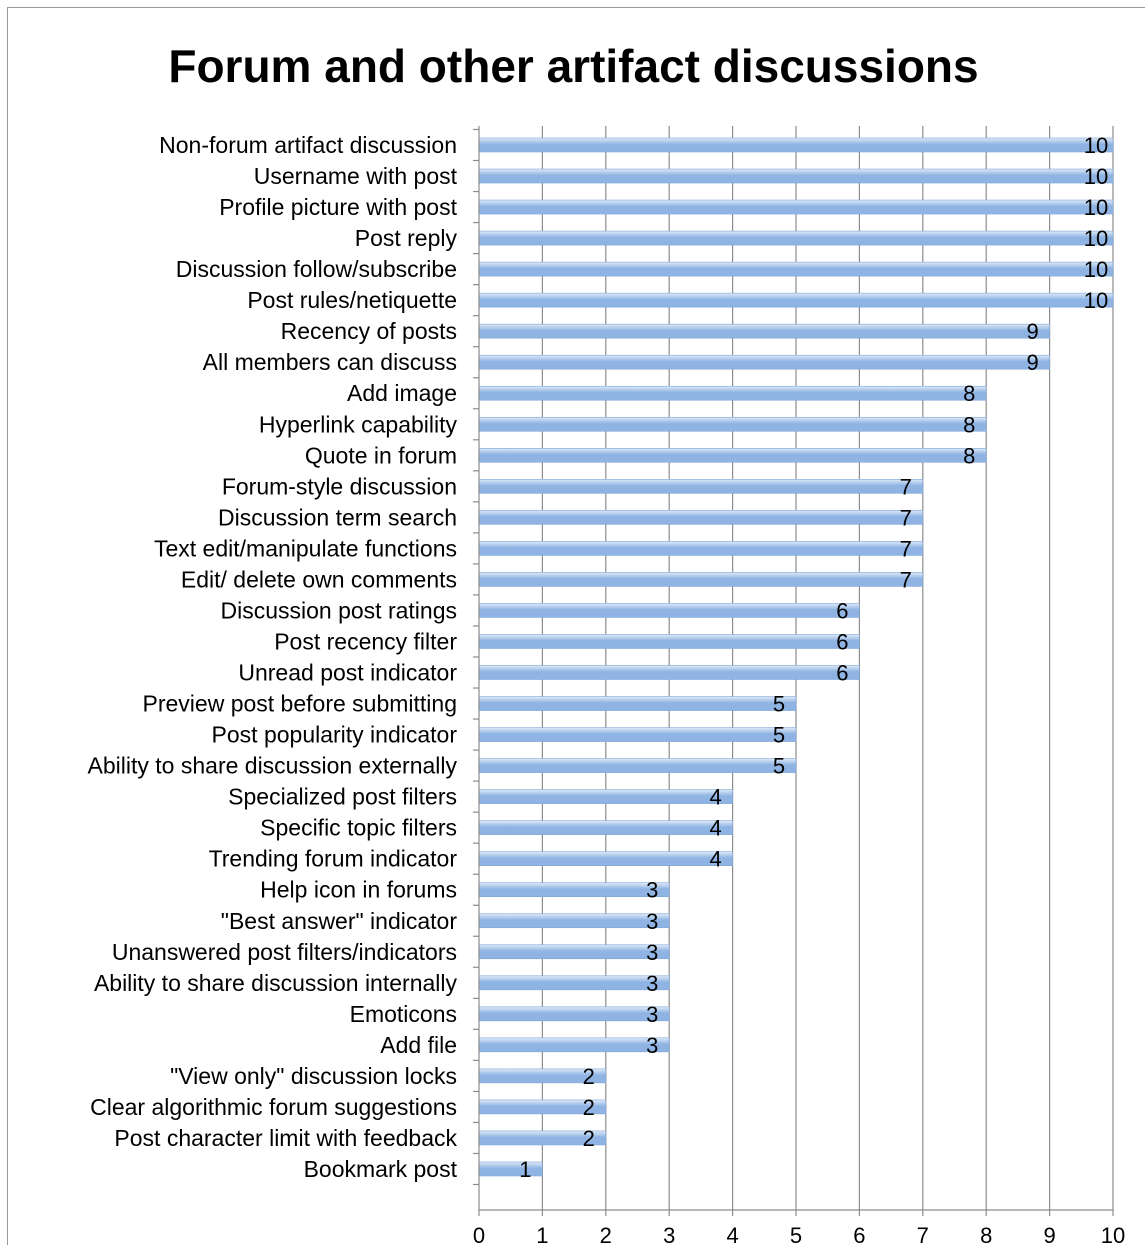 The height and width of the screenshot is (1247, 1147). What do you see at coordinates (381, 455) in the screenshot?
I see `category-label: Quote in forum` at bounding box center [381, 455].